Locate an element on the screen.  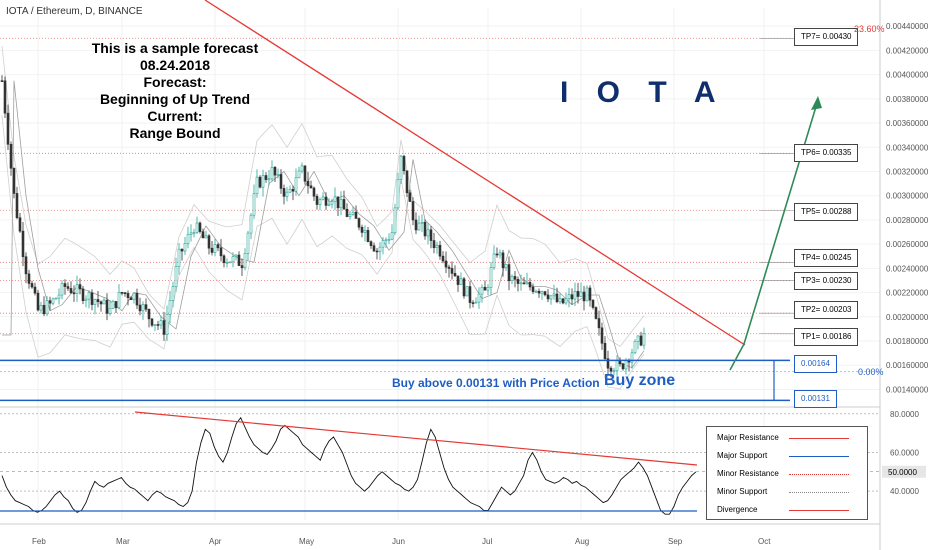
price-tick-label: 0.00420000 is located at coordinates (907, 50).